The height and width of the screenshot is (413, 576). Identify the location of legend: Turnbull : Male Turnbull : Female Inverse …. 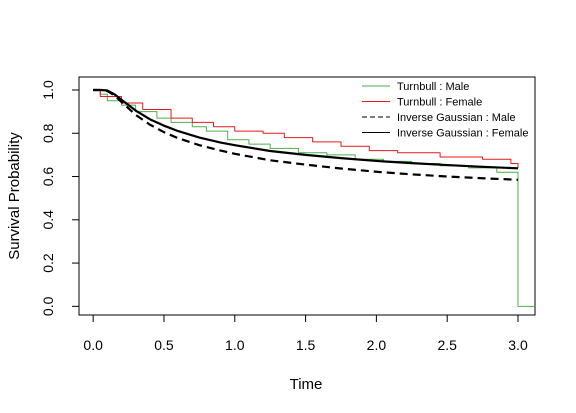
(445, 110).